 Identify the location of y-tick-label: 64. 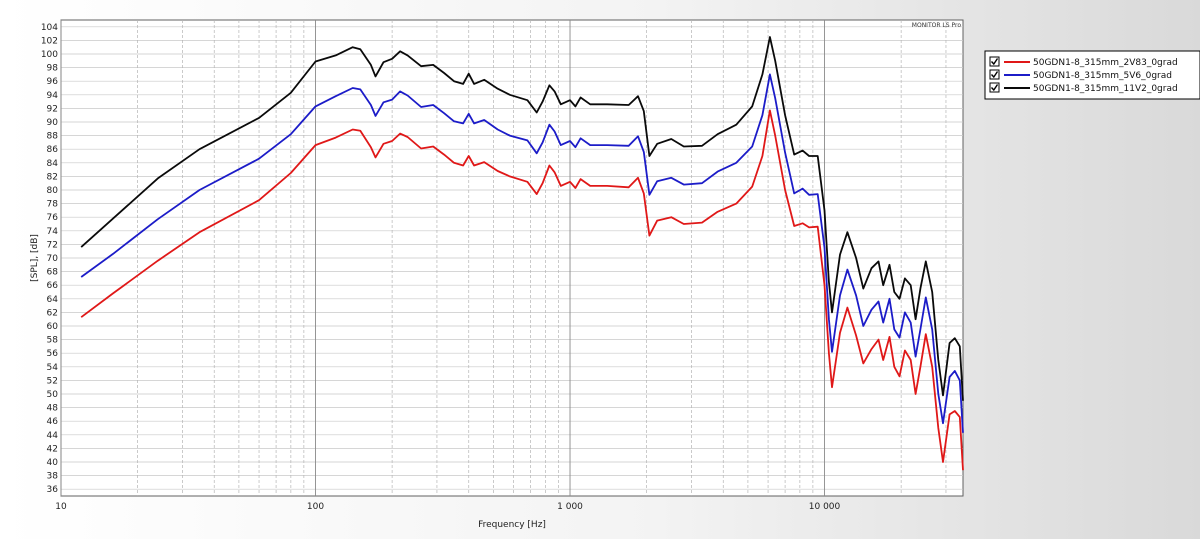
(53, 300).